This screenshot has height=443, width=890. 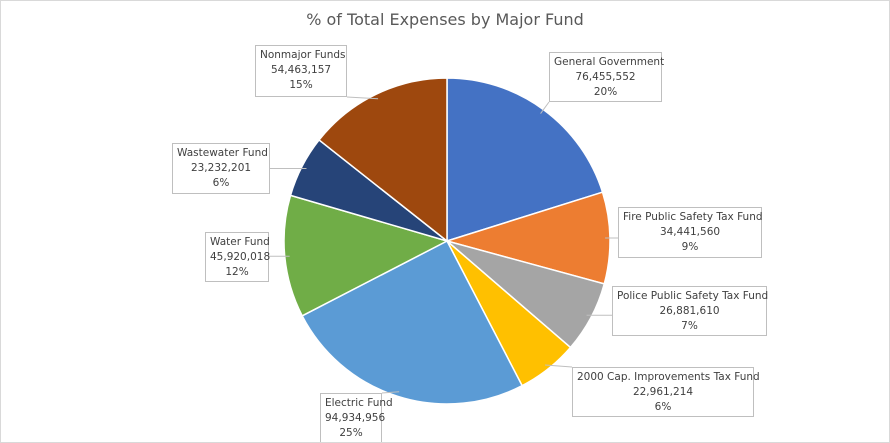 What do you see at coordinates (303, 55) in the screenshot?
I see `data-label-name: Nonmajor Funds` at bounding box center [303, 55].